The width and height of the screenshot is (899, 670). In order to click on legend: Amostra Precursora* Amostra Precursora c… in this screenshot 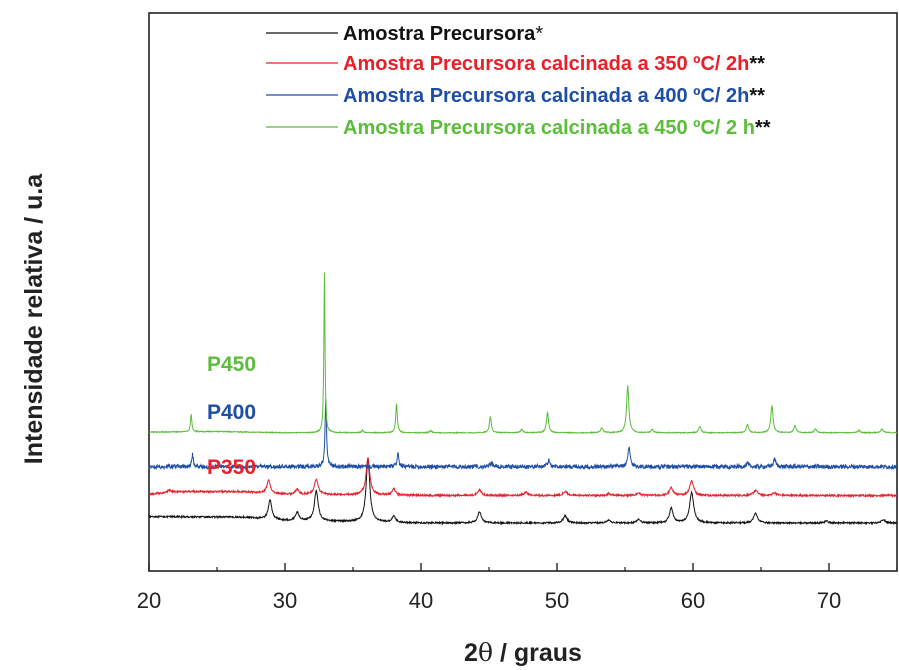, I will do `click(518, 81)`.